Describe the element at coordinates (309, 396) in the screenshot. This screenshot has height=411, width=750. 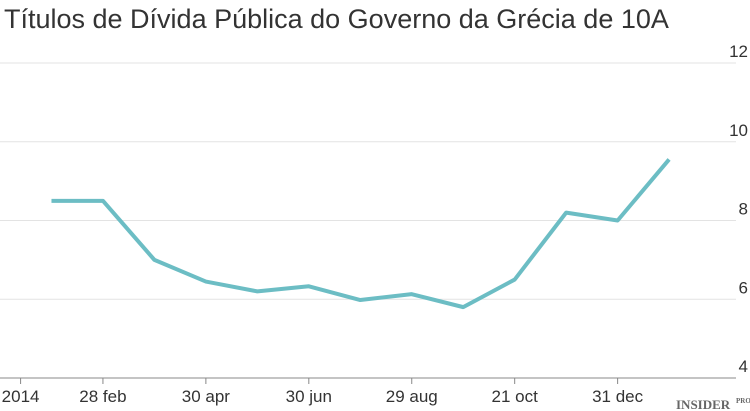
I see `x-tick-label: 30 jun` at that location.